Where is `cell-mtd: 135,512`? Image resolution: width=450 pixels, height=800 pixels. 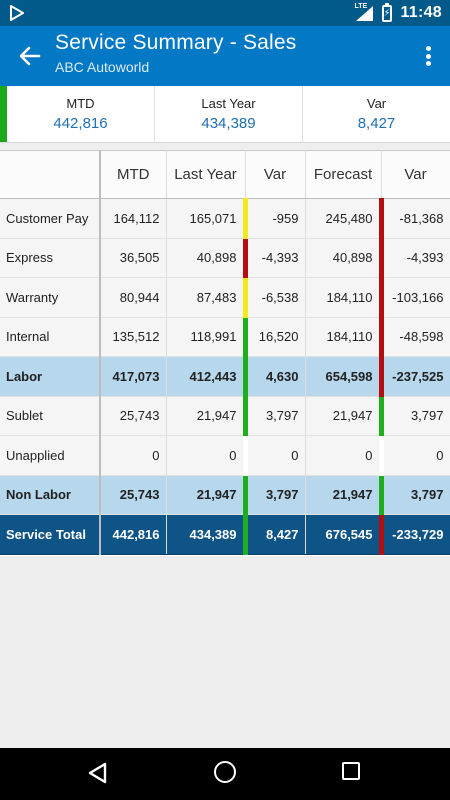 cell-mtd: 135,512 is located at coordinates (133, 337).